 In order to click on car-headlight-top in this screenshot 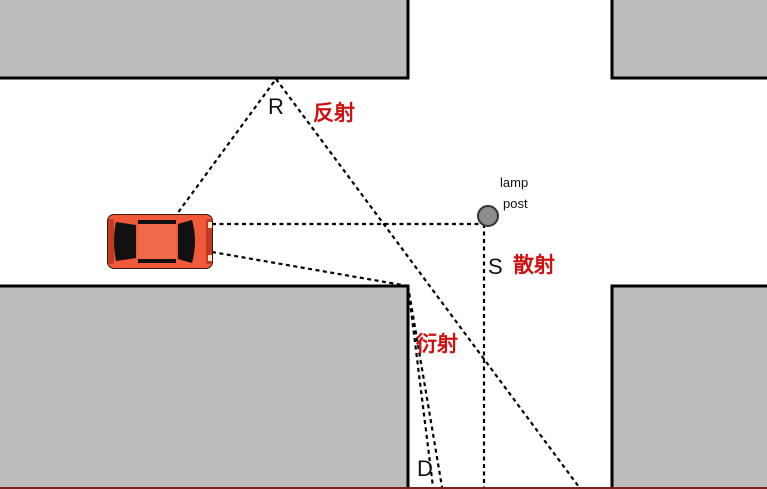, I will do `click(210, 225)`.